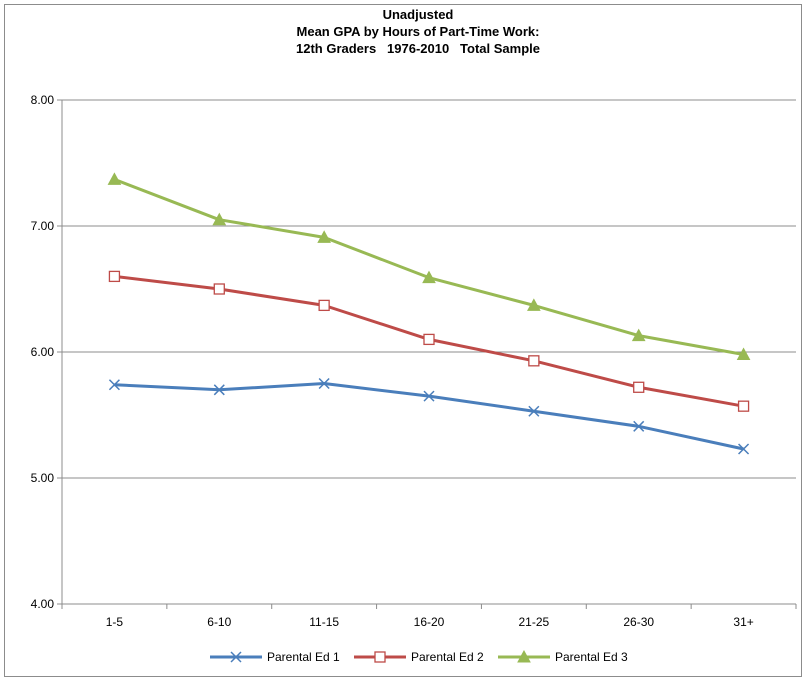  I want to click on series-line, so click(429, 416).